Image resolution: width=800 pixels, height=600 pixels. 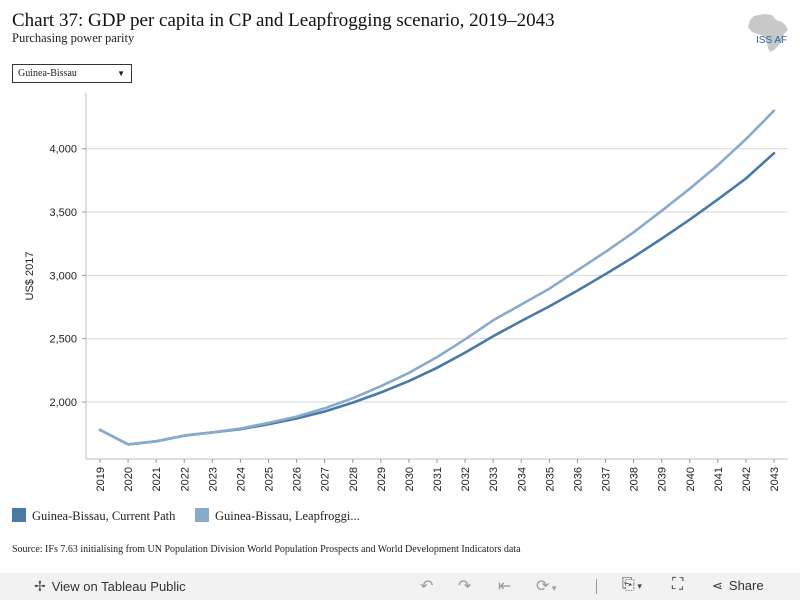 What do you see at coordinates (121, 73) in the screenshot?
I see `dropdown-arrow-icon: ▼` at bounding box center [121, 73].